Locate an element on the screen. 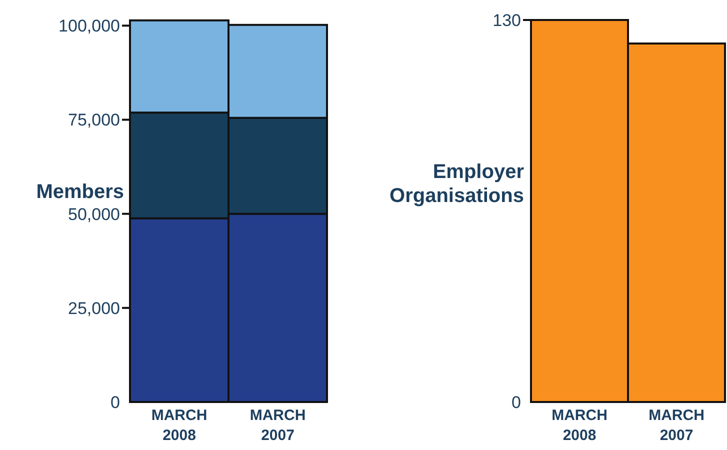  y-tick-label: 100,000 is located at coordinates (89, 26).